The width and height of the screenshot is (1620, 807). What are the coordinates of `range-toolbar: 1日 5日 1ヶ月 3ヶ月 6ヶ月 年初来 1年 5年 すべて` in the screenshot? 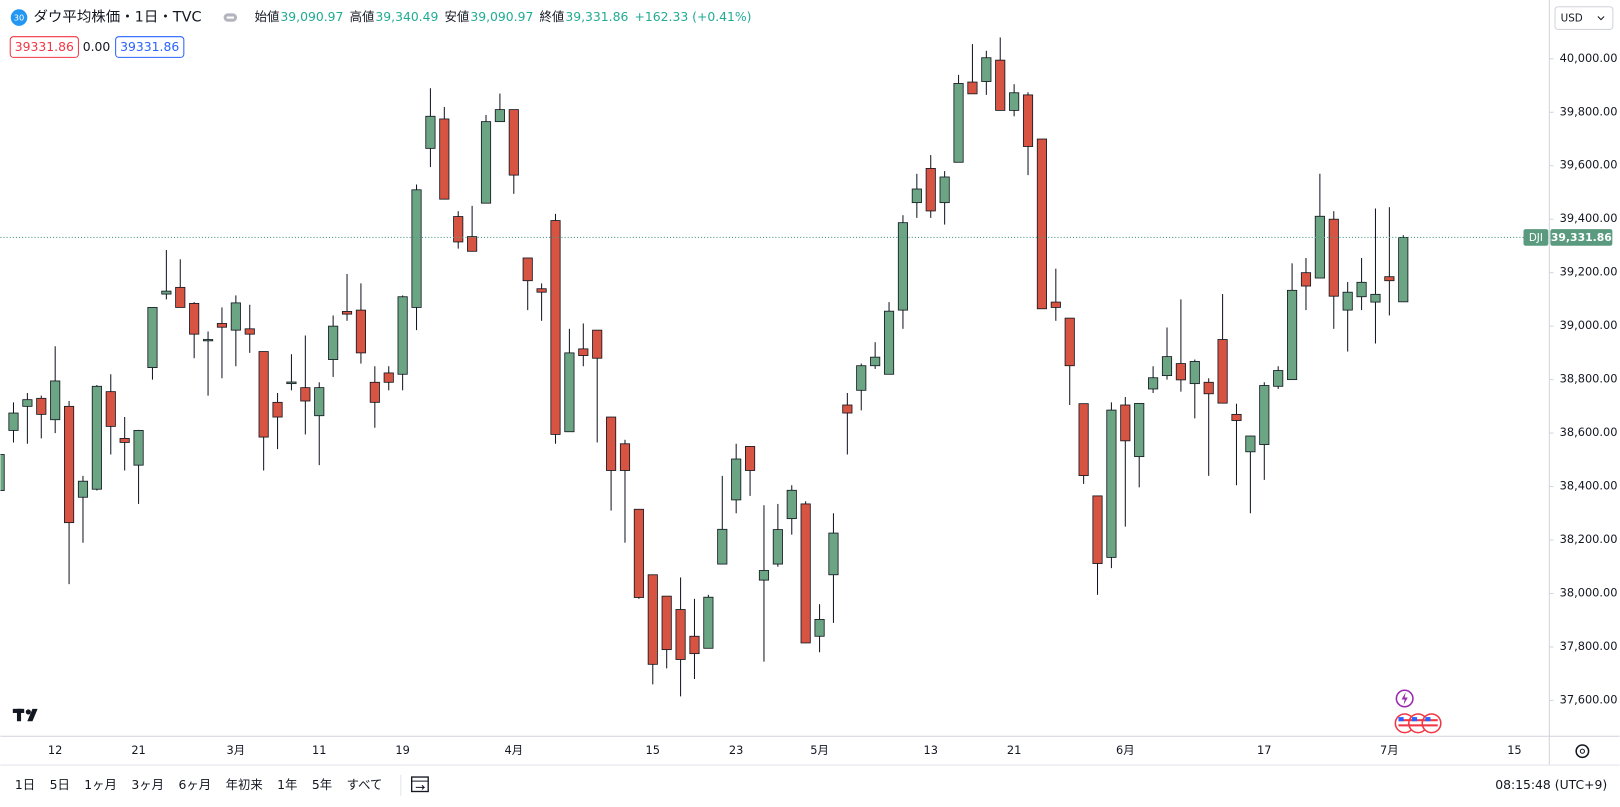 It's located at (199, 784).